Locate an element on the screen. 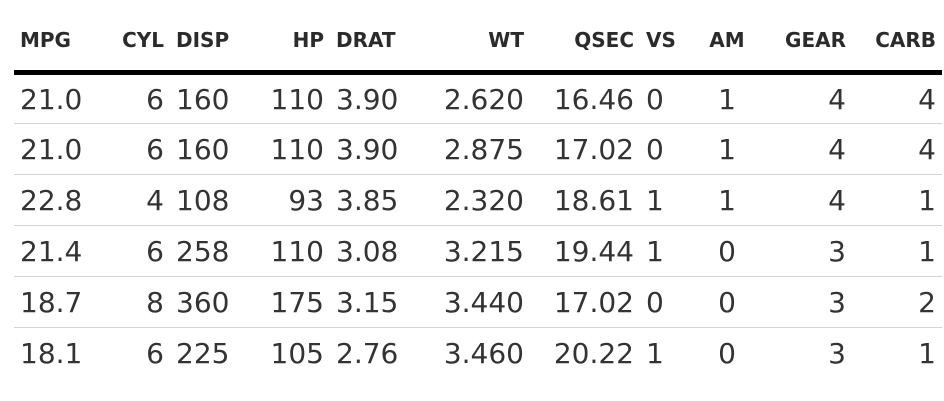  cell-drat: 3.15 is located at coordinates (376, 302).